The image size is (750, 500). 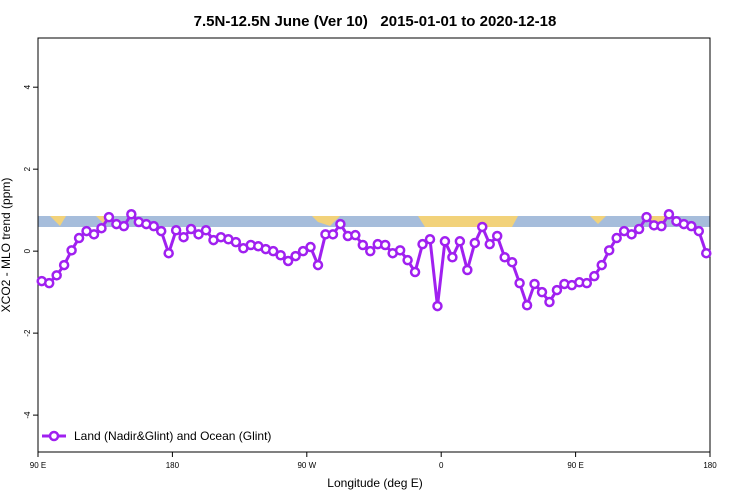 What do you see at coordinates (27, 415) in the screenshot?
I see `y-tick-label: -4` at bounding box center [27, 415].